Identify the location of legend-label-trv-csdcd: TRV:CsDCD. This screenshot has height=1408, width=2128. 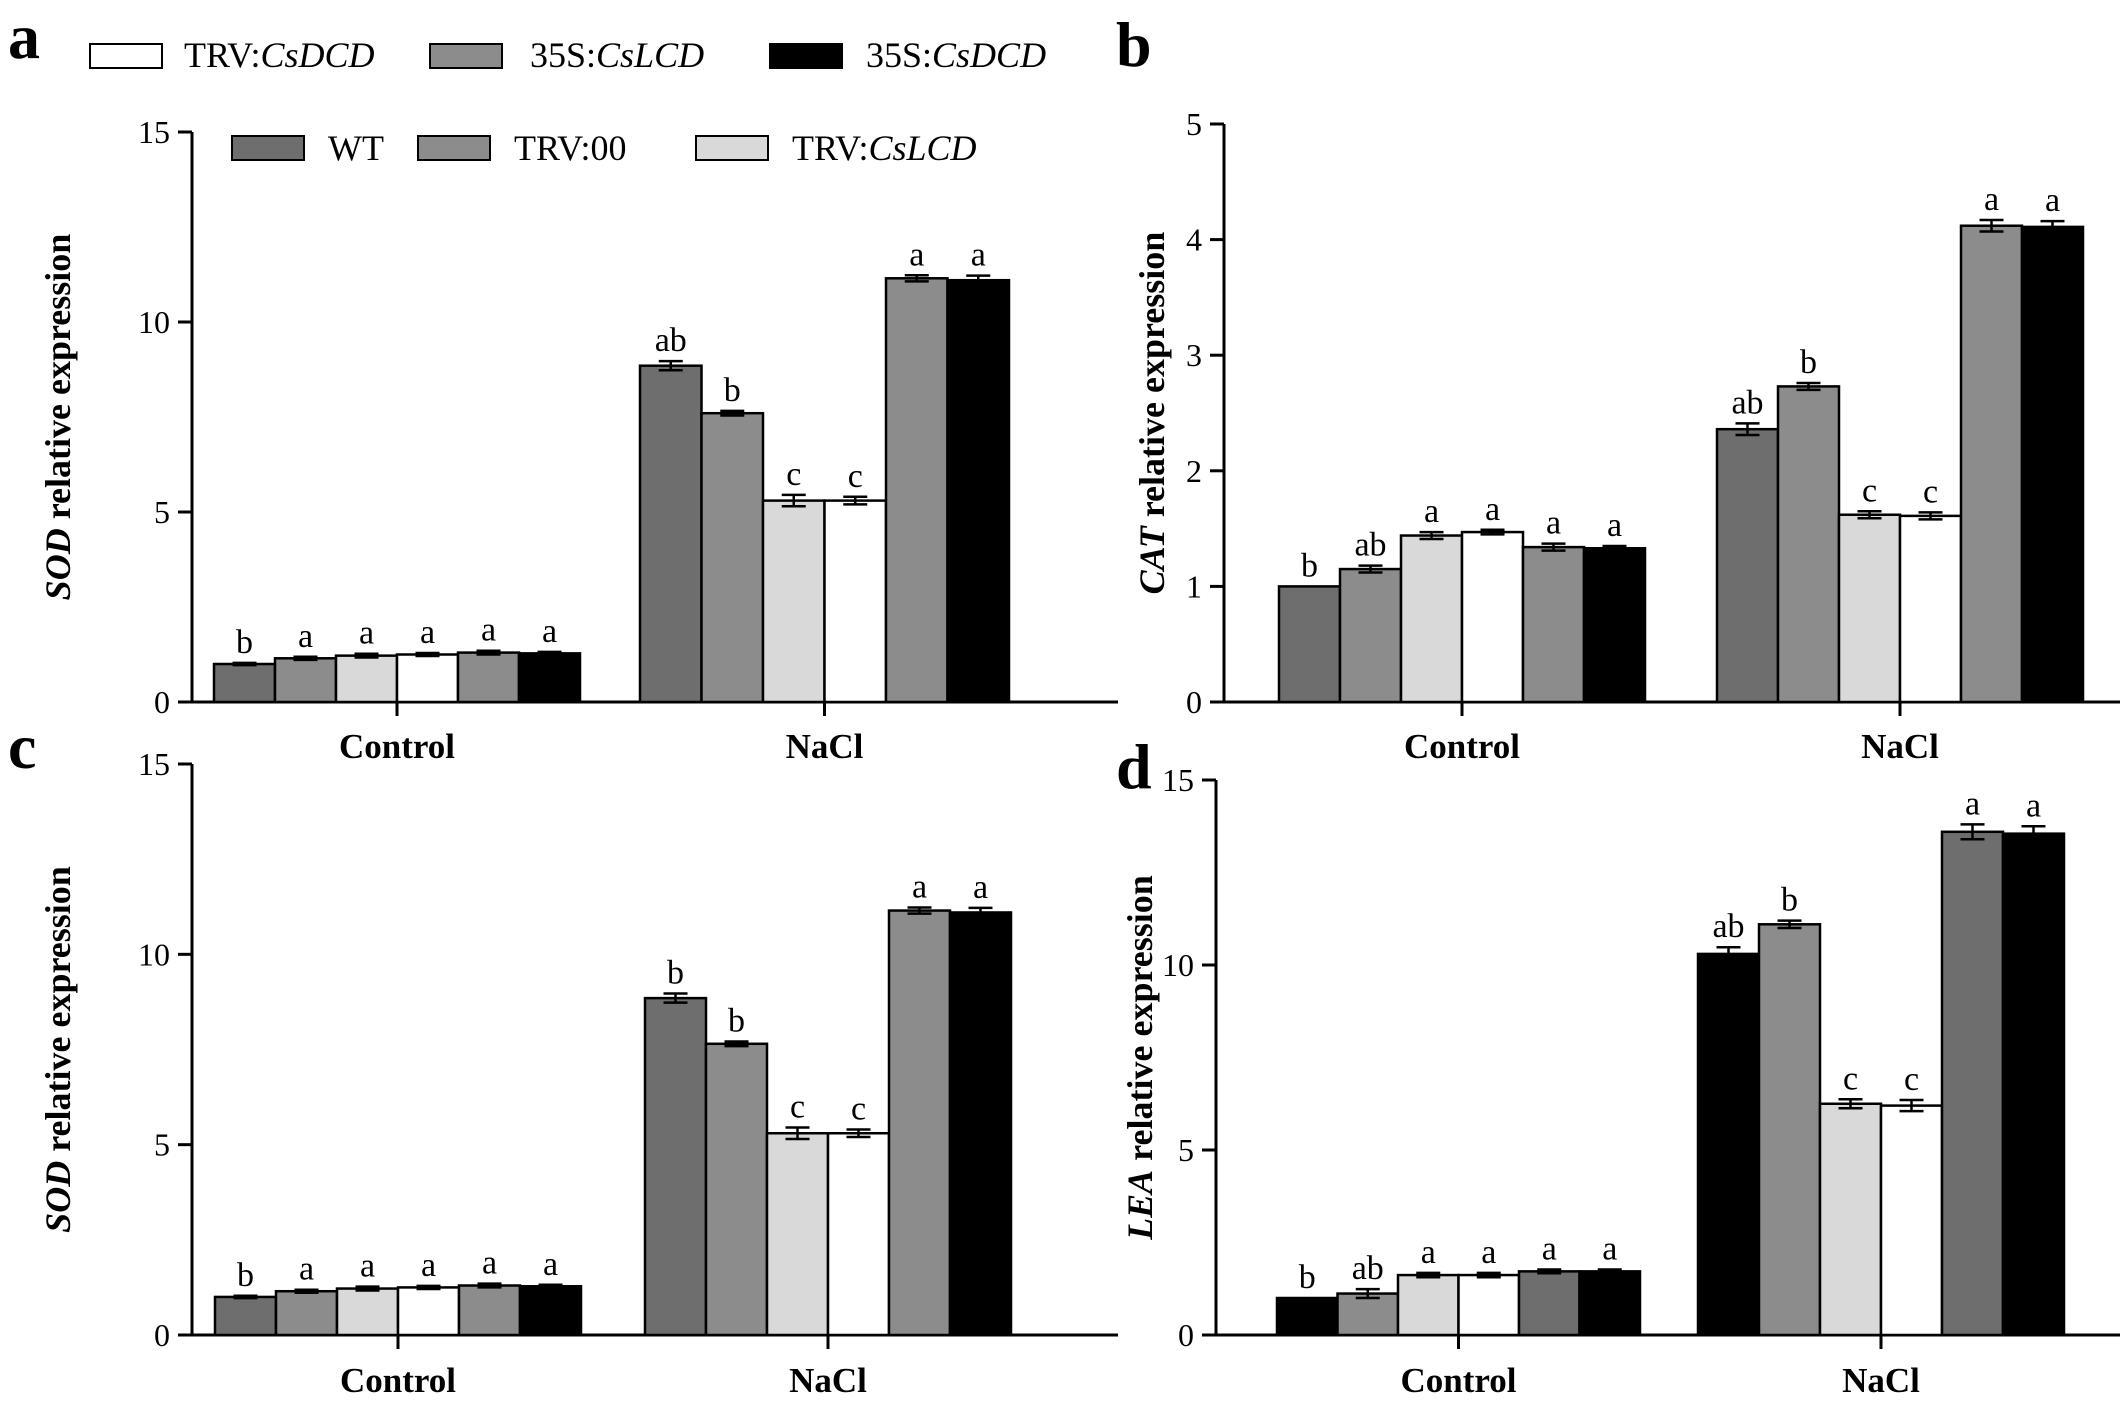
(279, 55).